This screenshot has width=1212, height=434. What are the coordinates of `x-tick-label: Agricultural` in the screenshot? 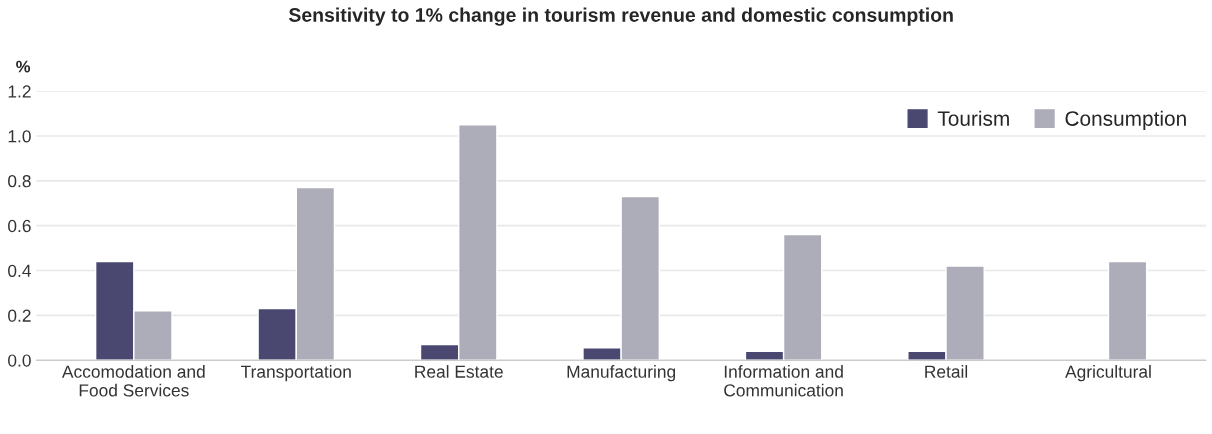 It's located at (1108, 373).